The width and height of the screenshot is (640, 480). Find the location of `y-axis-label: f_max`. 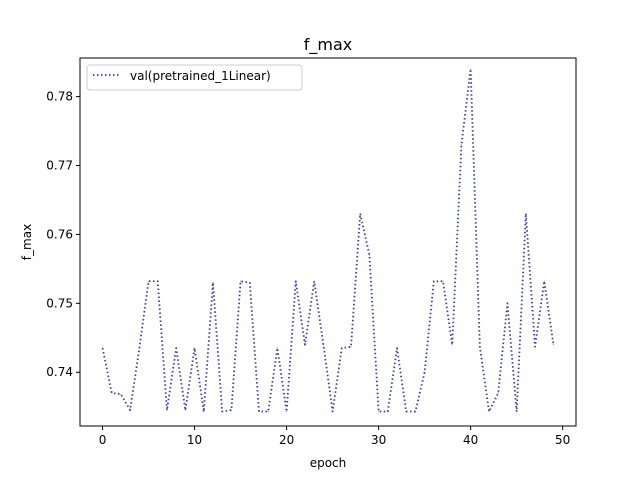

y-axis-label: f_max is located at coordinates (27, 242).